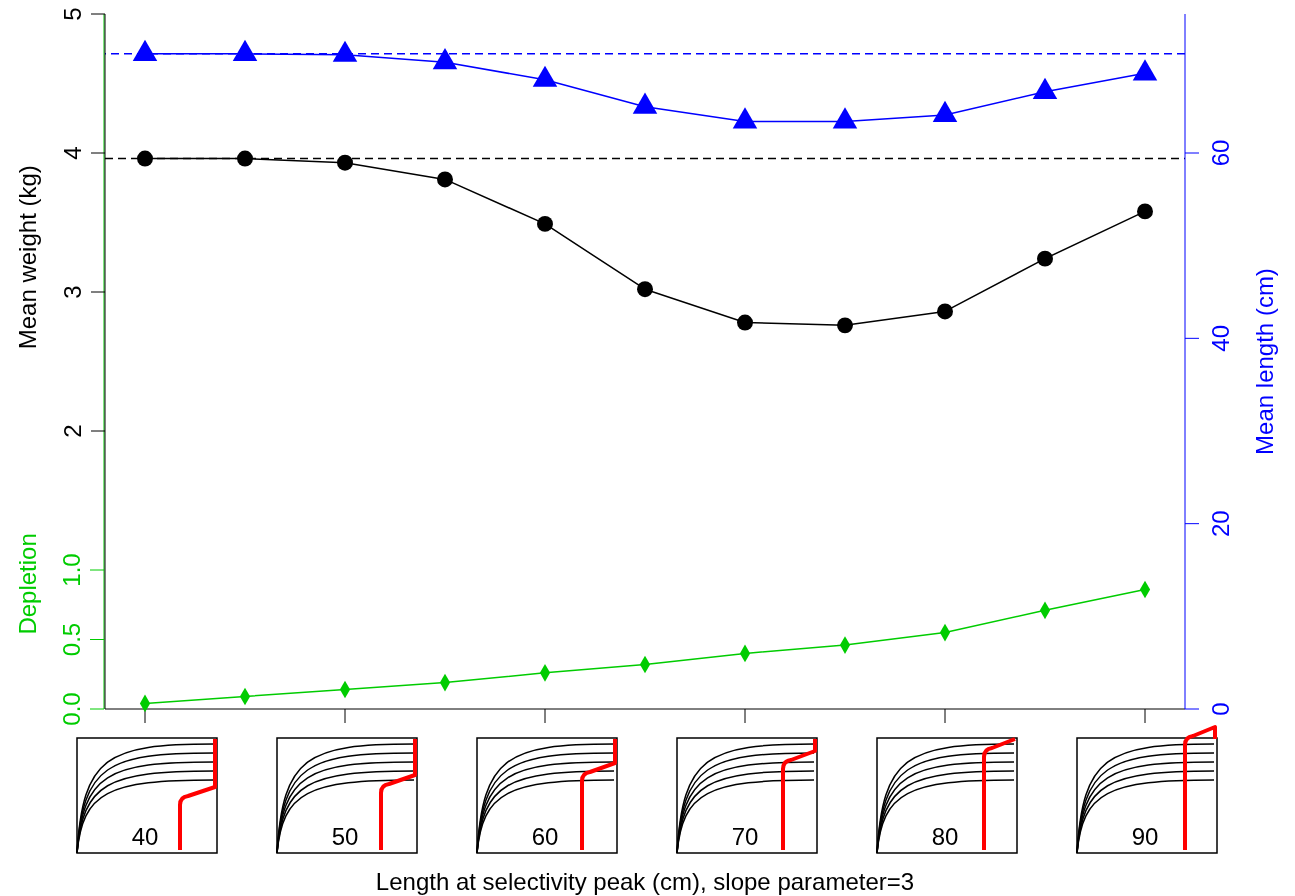 The image size is (1295, 896). What do you see at coordinates (345, 836) in the screenshot?
I see `x-tick-label: 50` at bounding box center [345, 836].